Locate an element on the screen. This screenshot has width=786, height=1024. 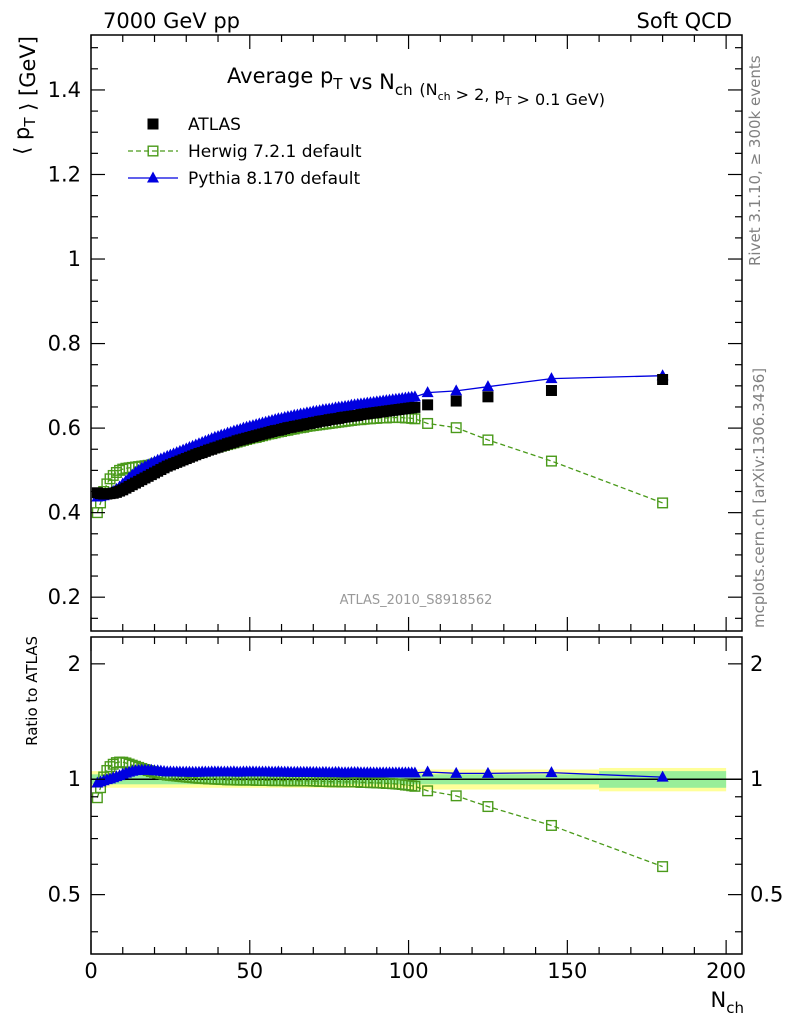
ratio-y-axis-label: Ratio to ATLAS is located at coordinates (32, 691).